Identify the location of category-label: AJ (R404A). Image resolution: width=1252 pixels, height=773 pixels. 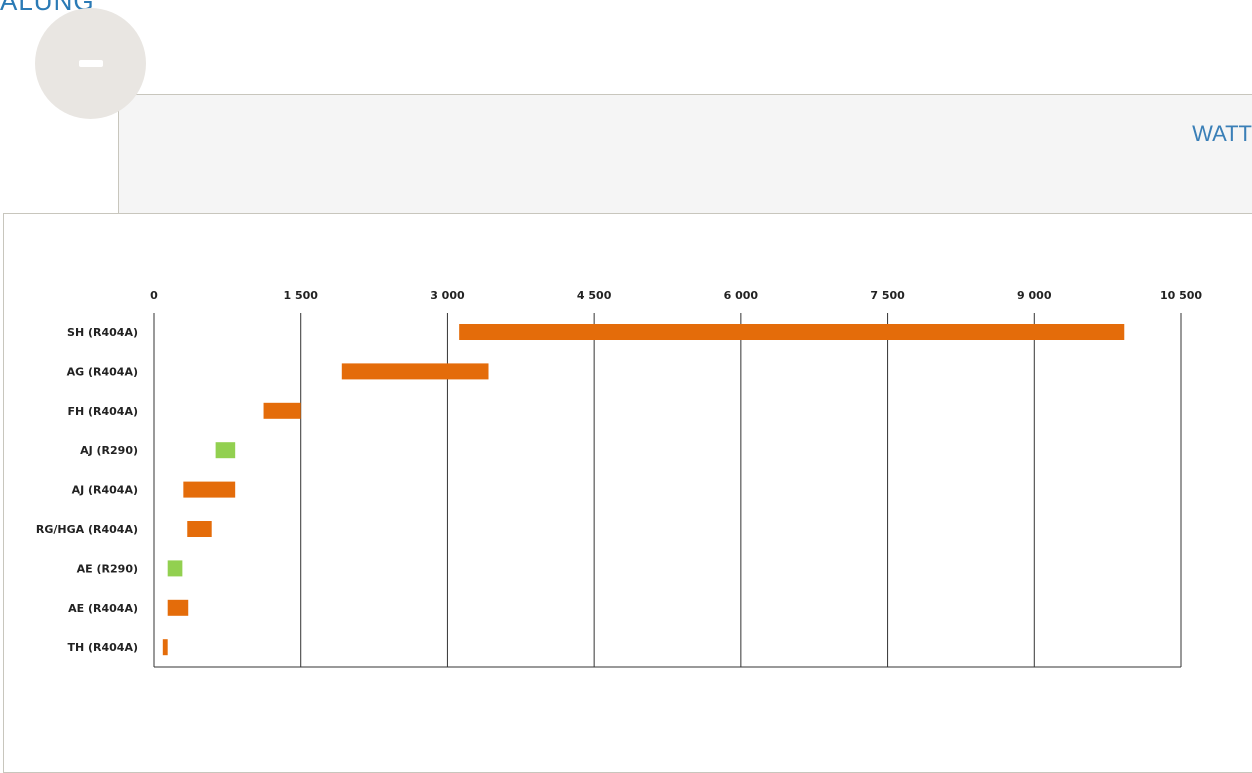
(105, 490).